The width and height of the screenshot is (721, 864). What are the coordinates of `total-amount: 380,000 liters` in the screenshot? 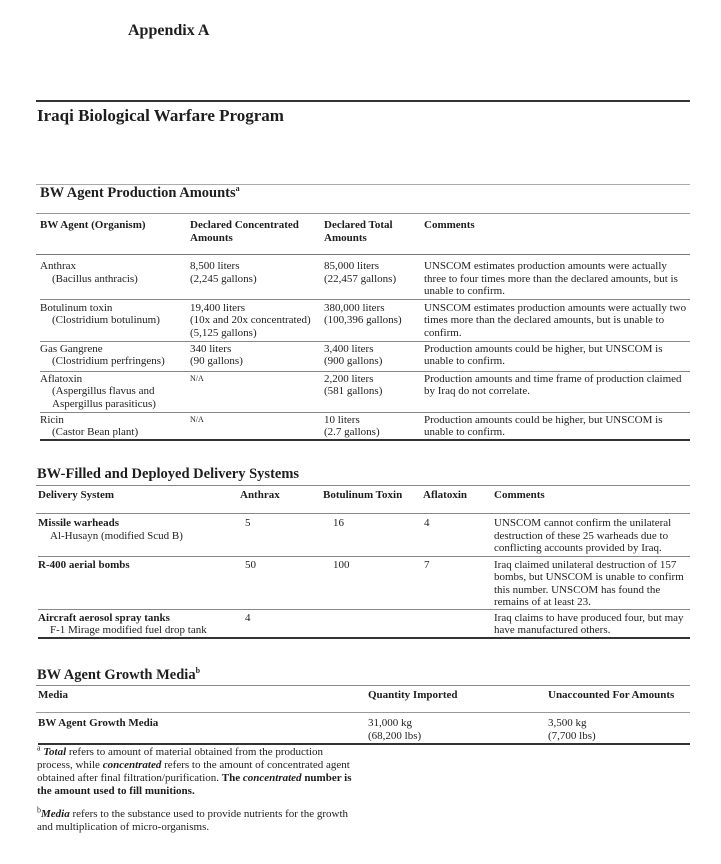 It's located at (354, 307).